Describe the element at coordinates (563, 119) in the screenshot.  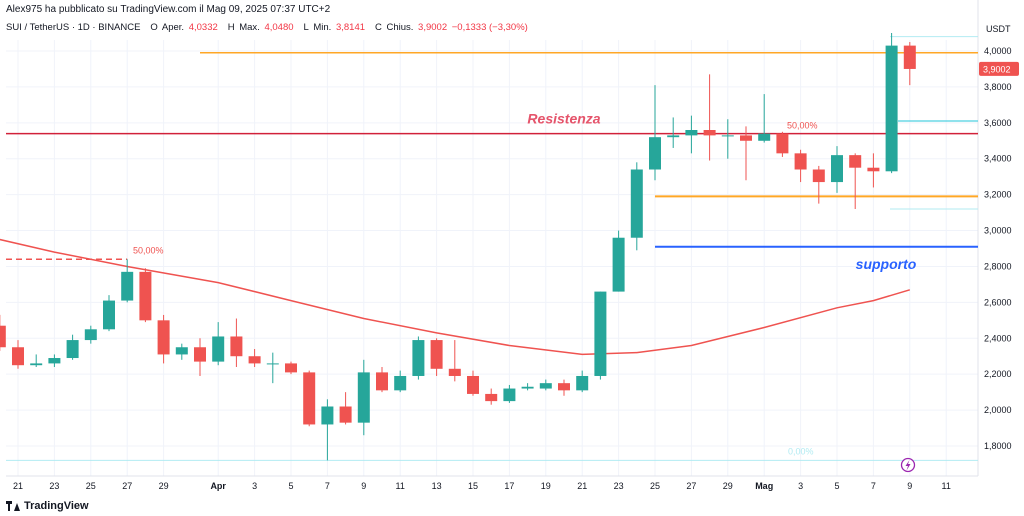
I see `resistance-label: Resistenza` at that location.